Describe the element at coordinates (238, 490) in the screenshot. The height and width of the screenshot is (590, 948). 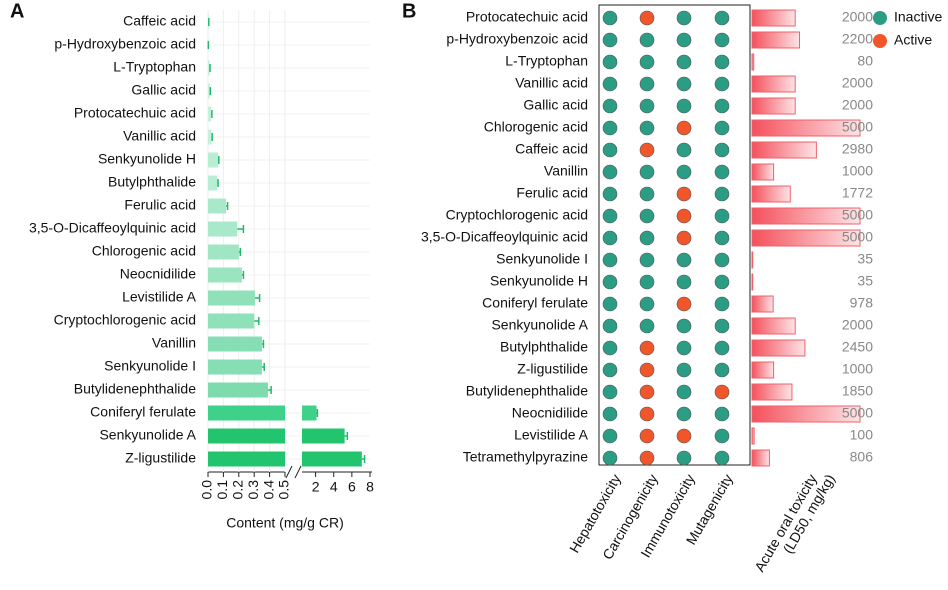
I see `x-tick-label: 0.2` at that location.